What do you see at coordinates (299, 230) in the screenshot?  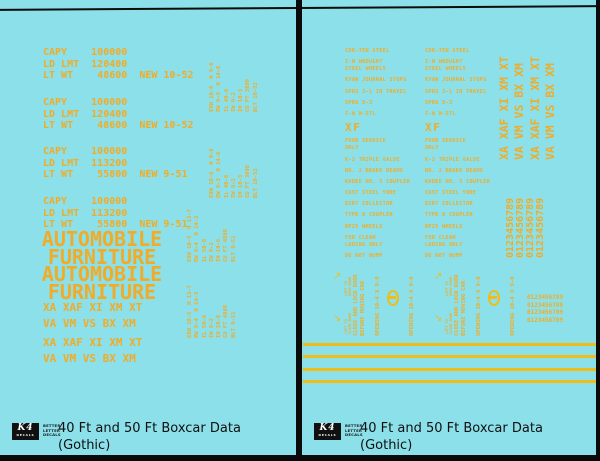 I see `panel-divider-line` at bounding box center [299, 230].